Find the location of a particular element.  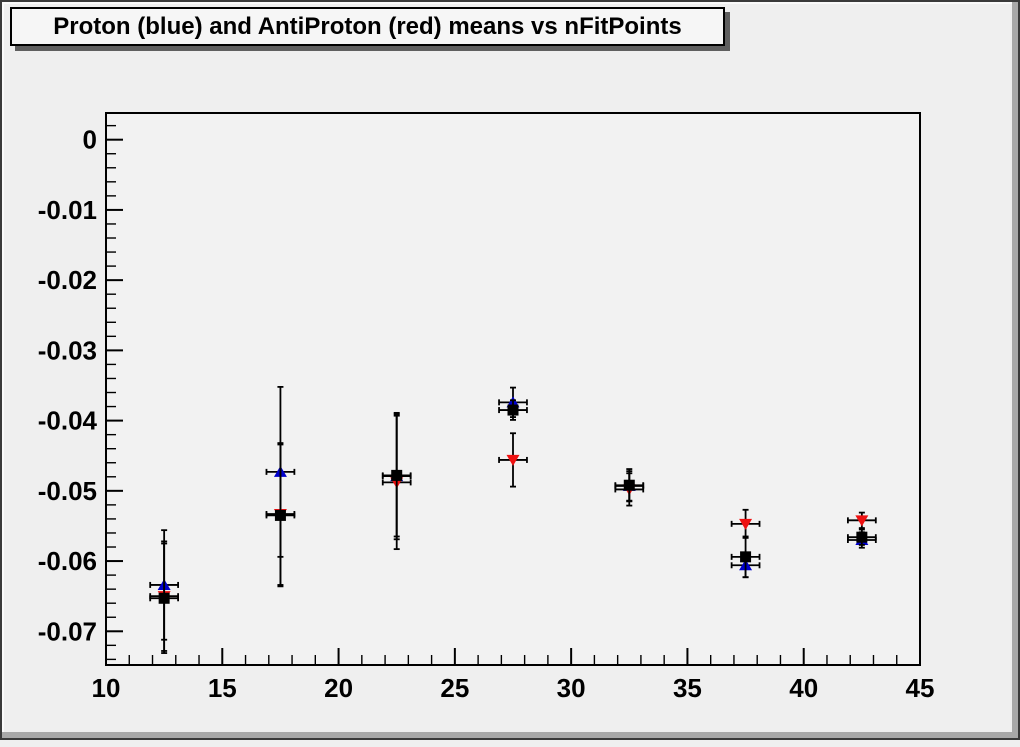

x-axis-tick-label: 15 is located at coordinates (222, 688).